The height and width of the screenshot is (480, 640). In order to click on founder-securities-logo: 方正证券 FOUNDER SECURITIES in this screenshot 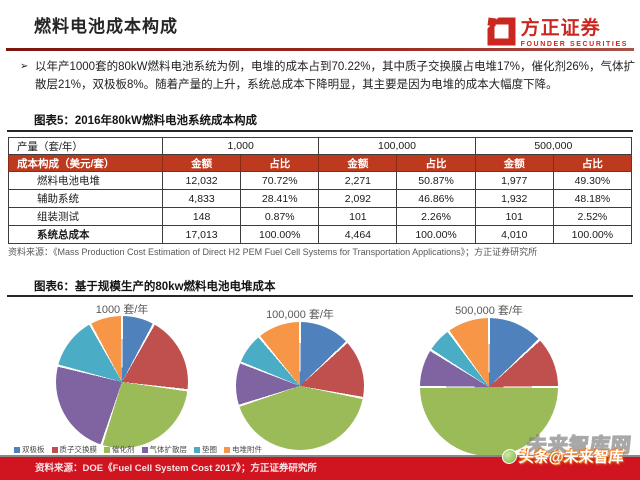, I will do `click(556, 33)`.